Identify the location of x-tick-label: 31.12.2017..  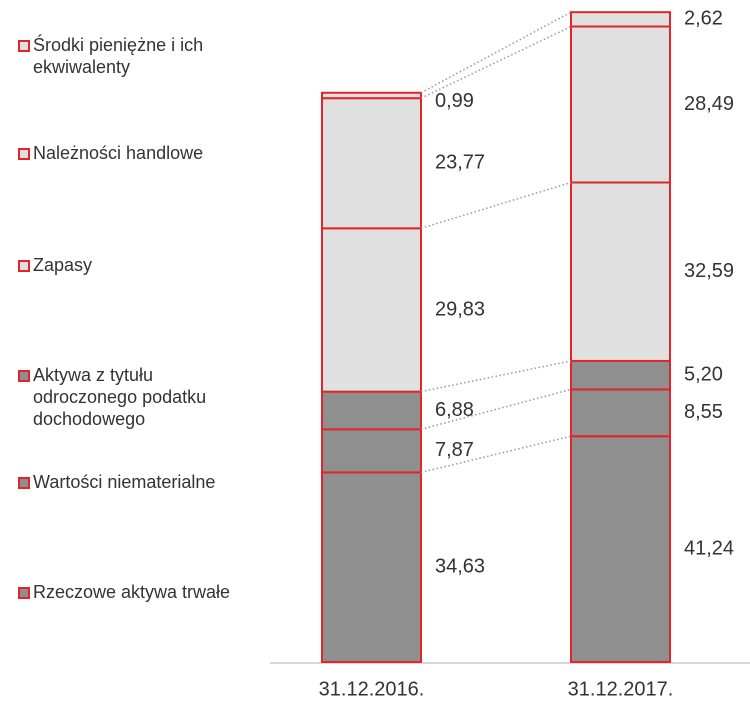
(621, 689).